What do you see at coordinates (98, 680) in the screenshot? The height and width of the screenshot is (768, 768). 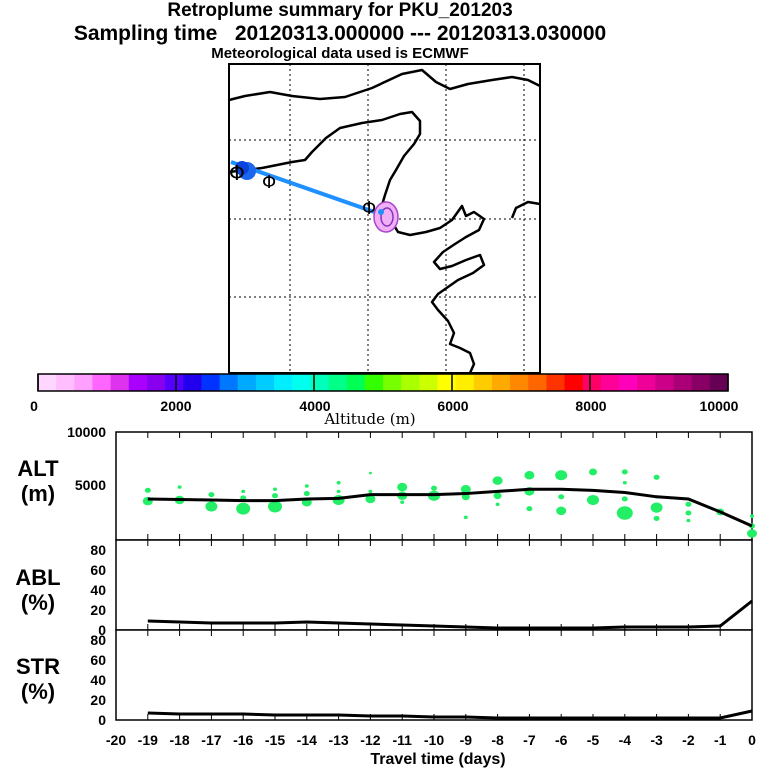 I see `str-ytick-labels: 80 60 40 20 0` at bounding box center [98, 680].